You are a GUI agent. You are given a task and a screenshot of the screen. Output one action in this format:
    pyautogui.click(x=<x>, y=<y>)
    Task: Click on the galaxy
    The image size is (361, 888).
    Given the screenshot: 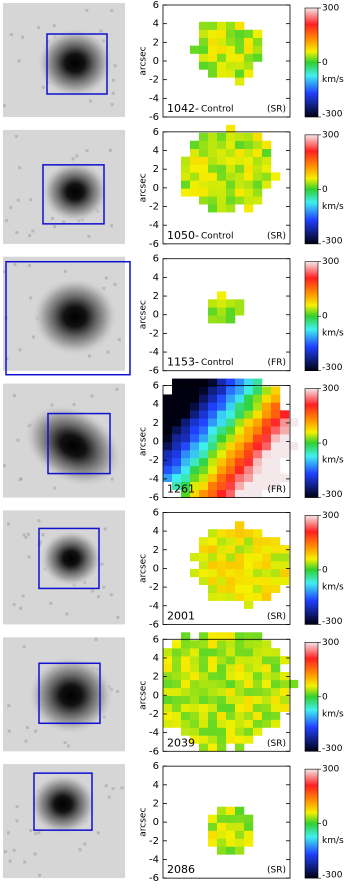 What is the action you would take?
    pyautogui.click(x=71, y=695)
    